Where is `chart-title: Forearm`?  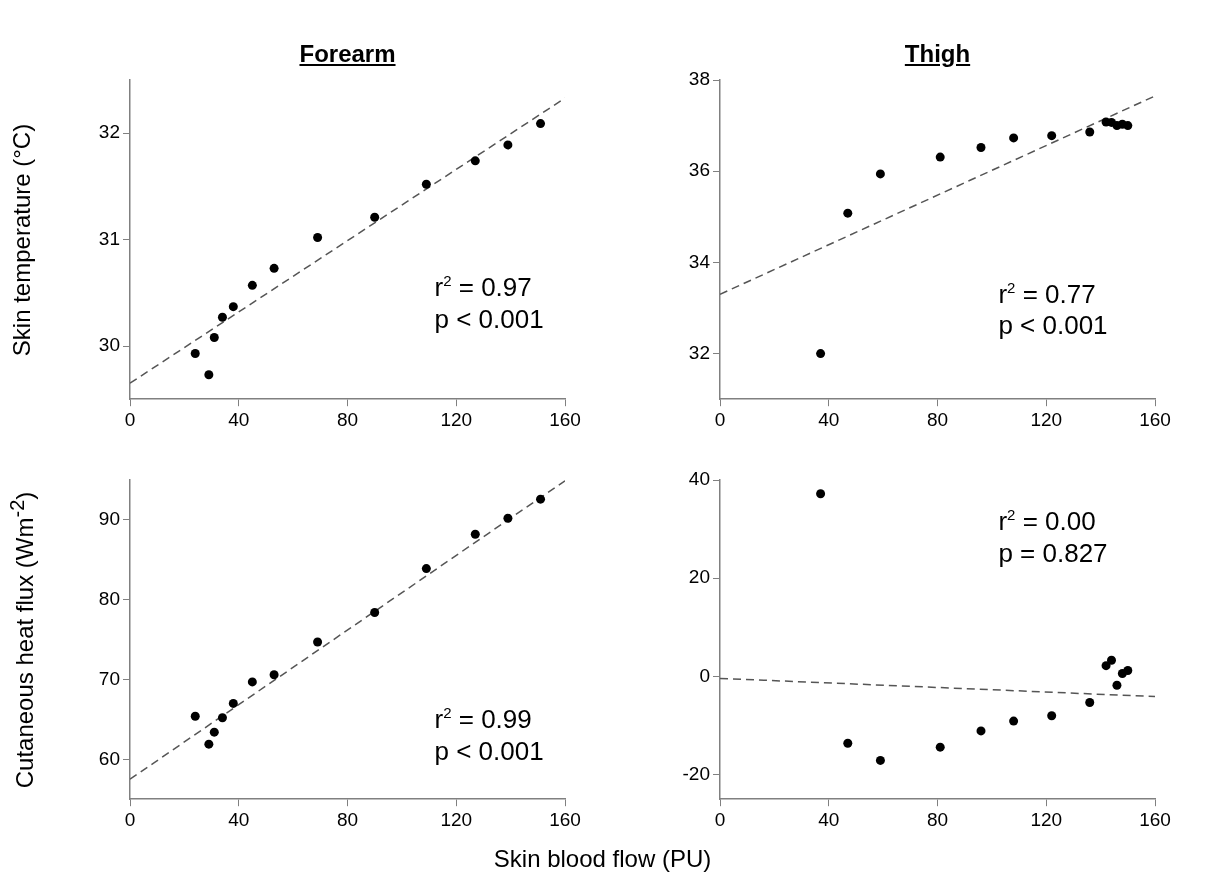
chart-title: Forearm is located at coordinates (347, 54).